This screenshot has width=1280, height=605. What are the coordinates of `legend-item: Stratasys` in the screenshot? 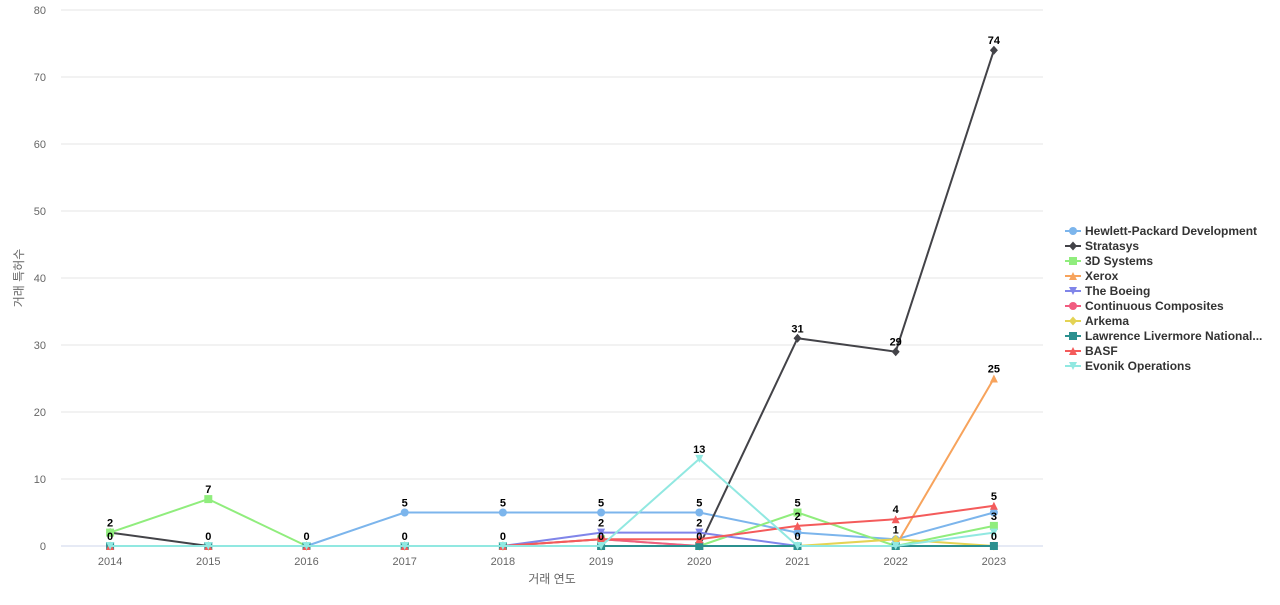 It's located at (1102, 246).